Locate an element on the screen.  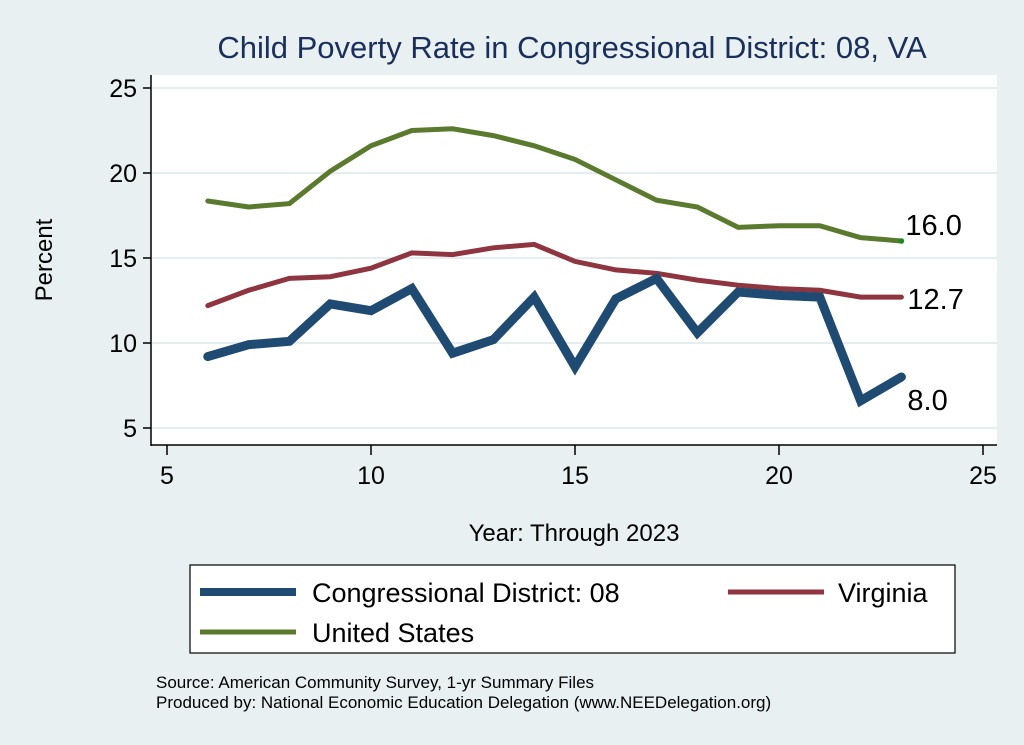
y-tick-label: 10 is located at coordinates (123, 344).